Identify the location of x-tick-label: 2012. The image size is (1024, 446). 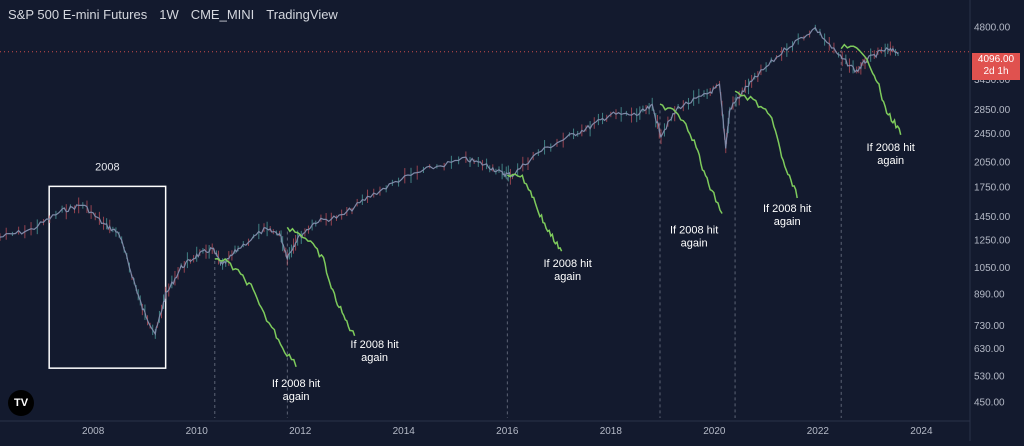
(300, 431).